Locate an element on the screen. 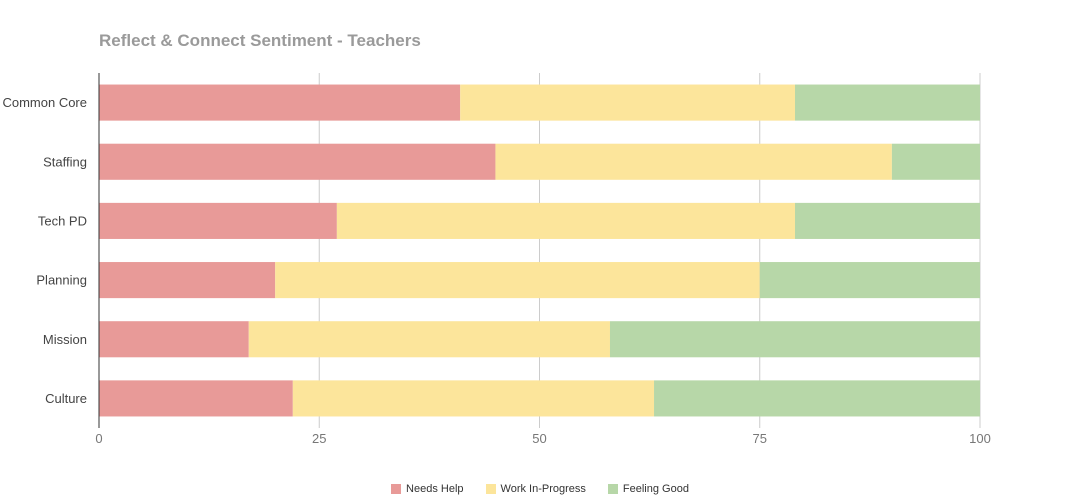 The width and height of the screenshot is (1080, 500). x-tick-label: 25 is located at coordinates (319, 438).